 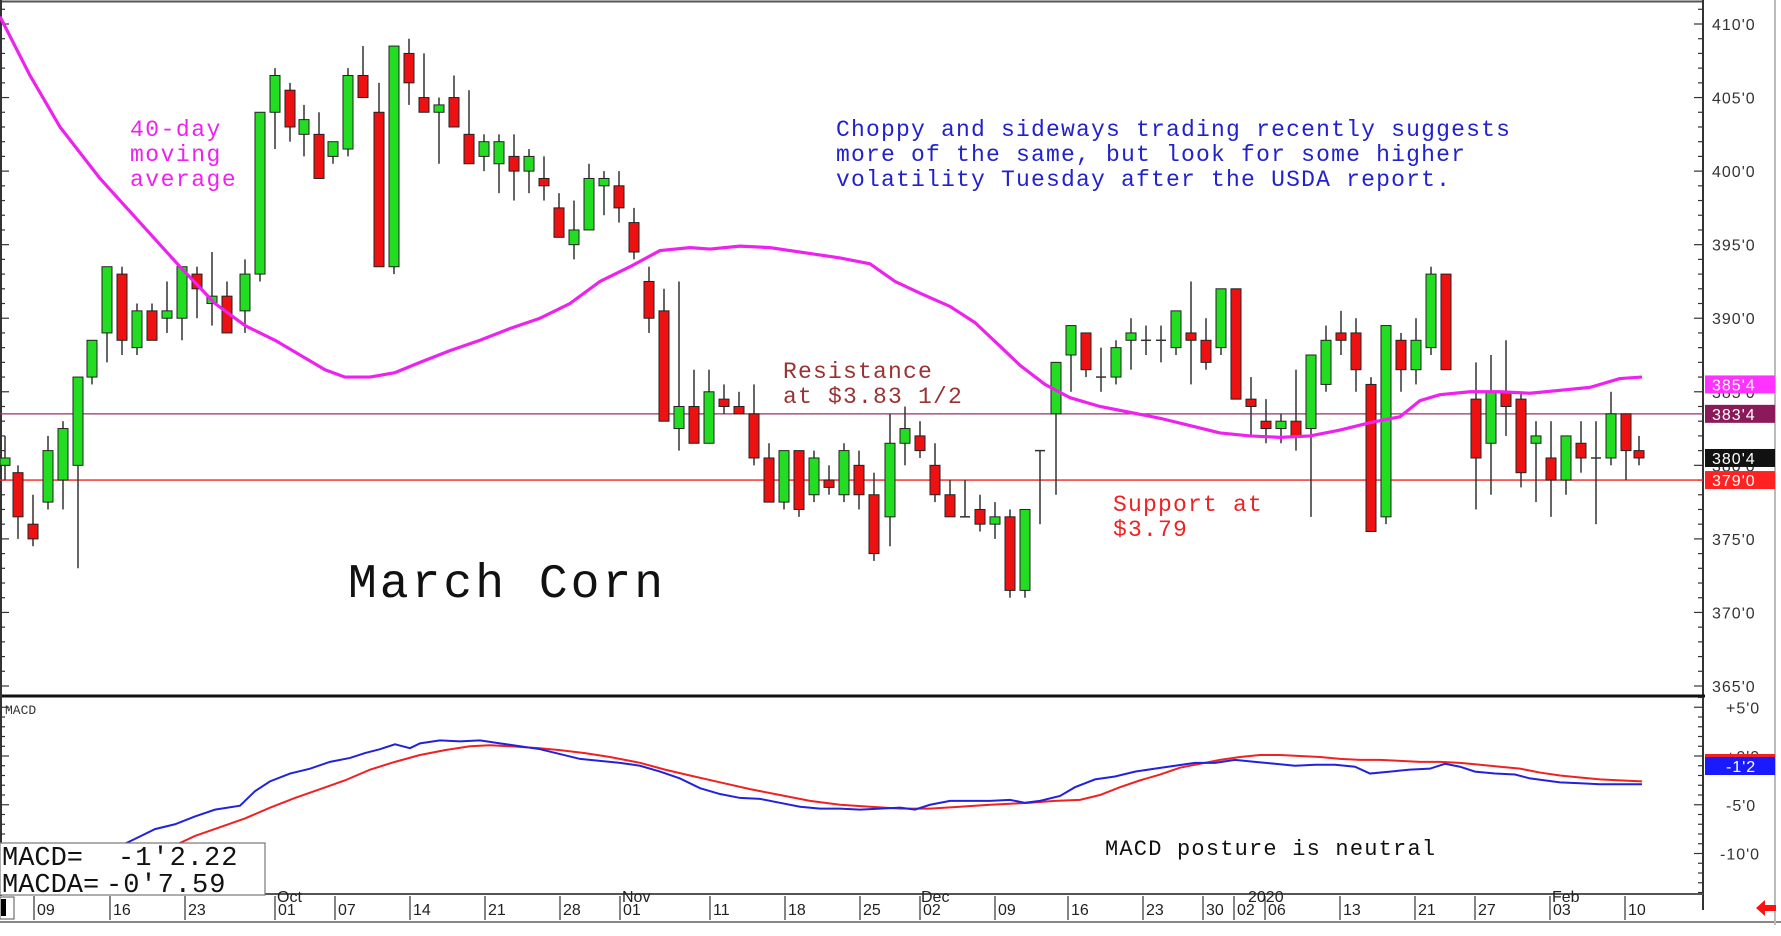 I want to click on text-line: $3.79, so click(x=1150, y=530).